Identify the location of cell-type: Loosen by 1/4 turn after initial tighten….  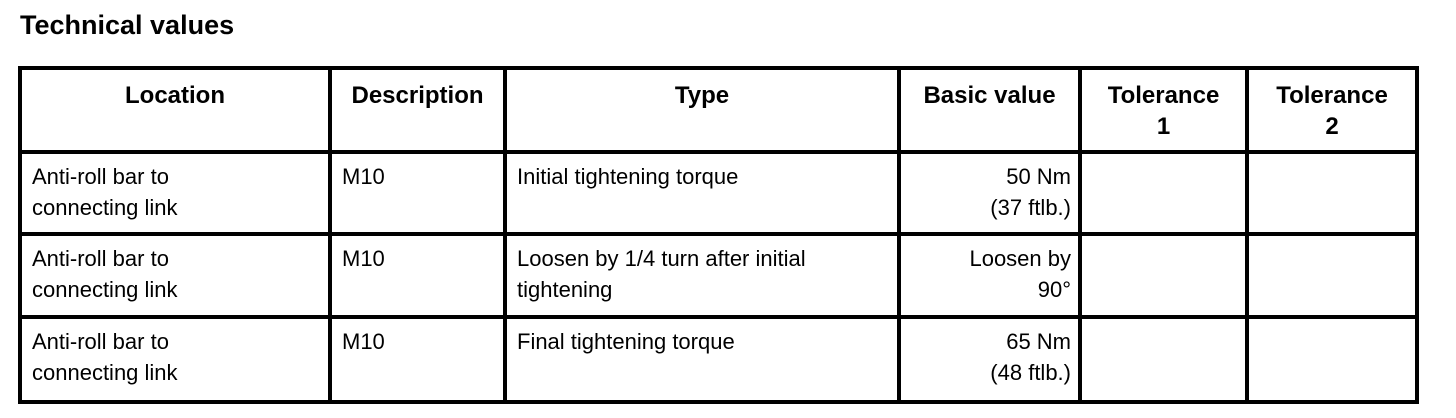
(702, 275).